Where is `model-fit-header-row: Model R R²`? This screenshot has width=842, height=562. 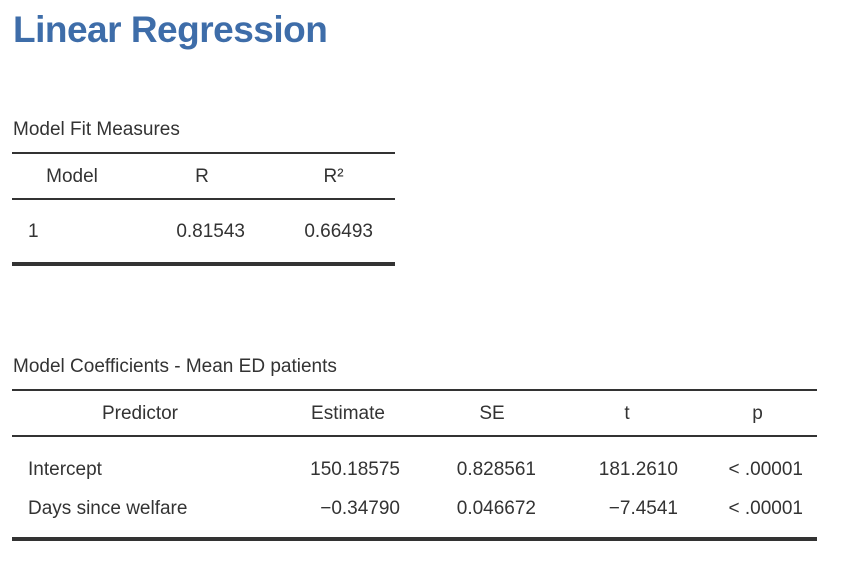 model-fit-header-row: Model R R² is located at coordinates (203, 176).